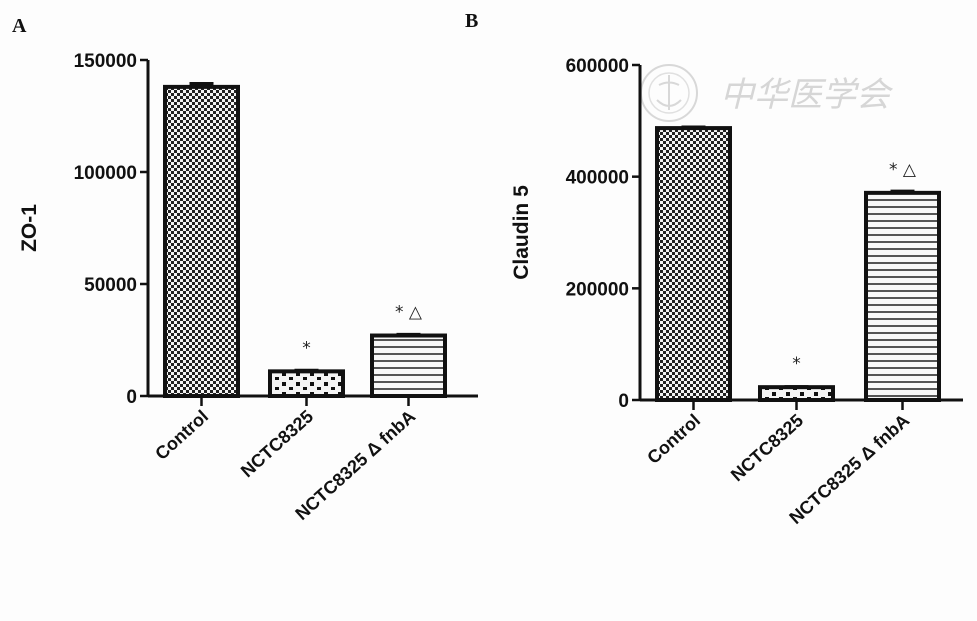 The height and width of the screenshot is (621, 977). Describe the element at coordinates (597, 178) in the screenshot. I see `y-tick-label: 400000` at that location.